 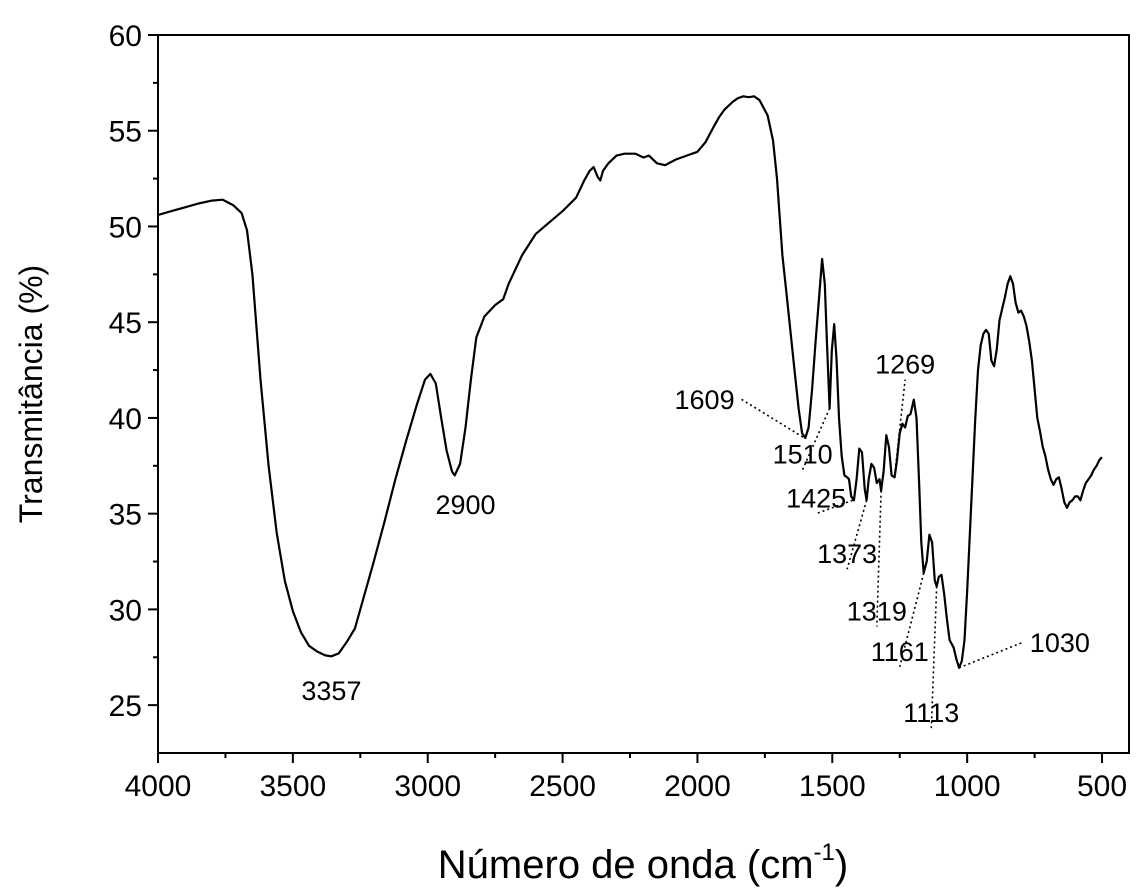 What do you see at coordinates (841, 865) in the screenshot?
I see `x-axis-title-close: )` at bounding box center [841, 865].